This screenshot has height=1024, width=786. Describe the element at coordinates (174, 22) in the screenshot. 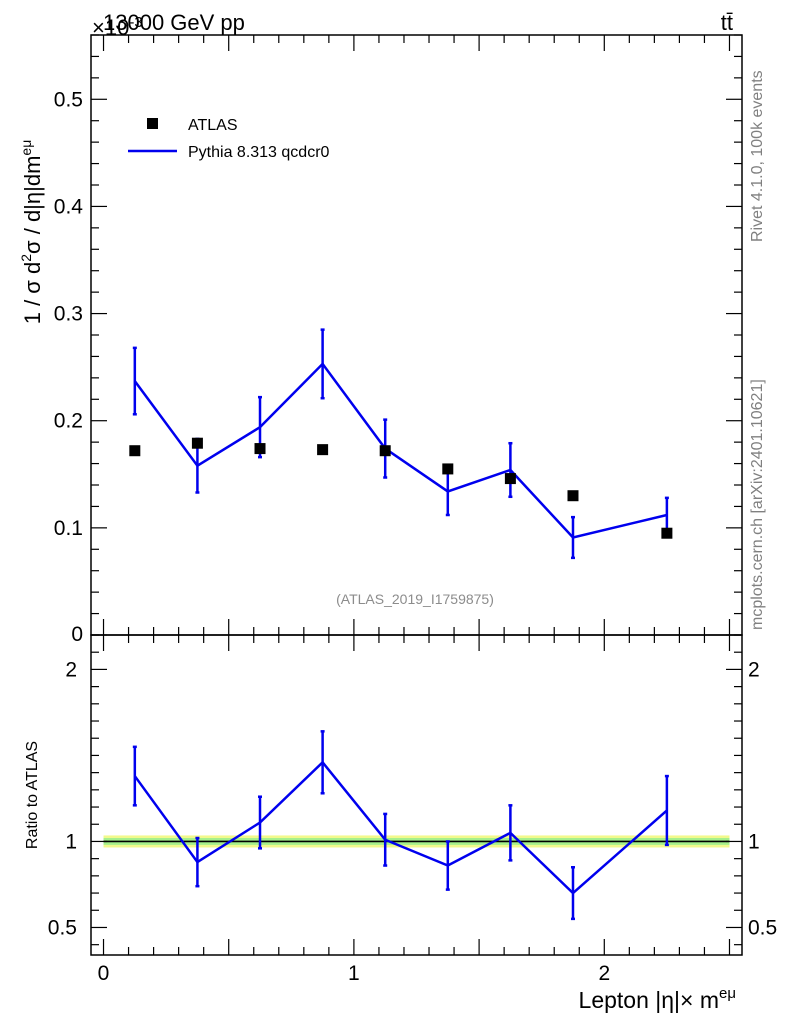

I see `energy-label: 13000 GeV pp` at that location.